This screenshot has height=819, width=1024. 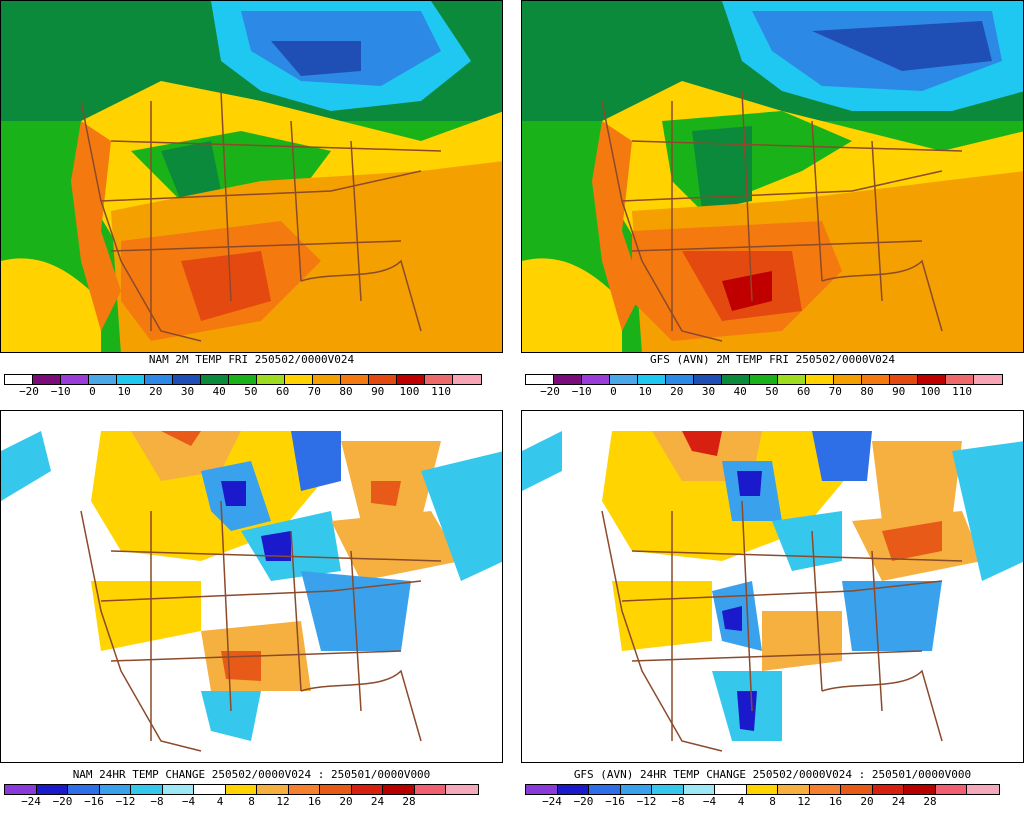 I want to click on colorbar-tick-label: −12, so click(x=125, y=801).